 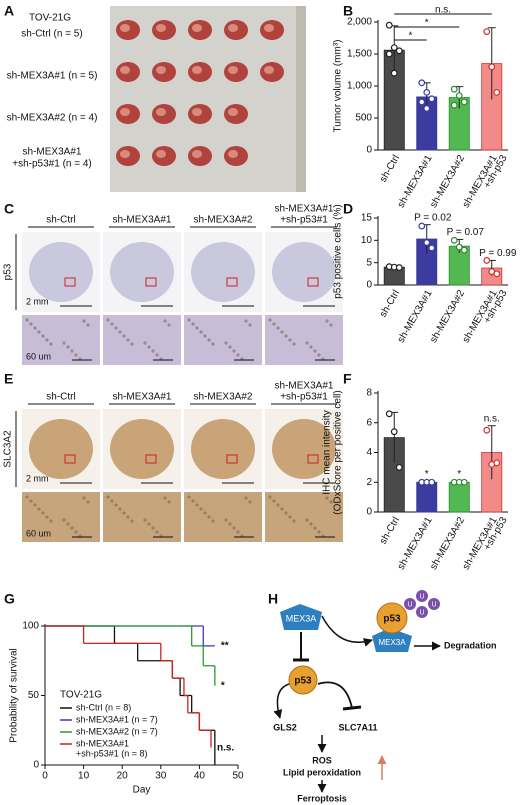 I want to click on panel-label: B, so click(x=348, y=11).